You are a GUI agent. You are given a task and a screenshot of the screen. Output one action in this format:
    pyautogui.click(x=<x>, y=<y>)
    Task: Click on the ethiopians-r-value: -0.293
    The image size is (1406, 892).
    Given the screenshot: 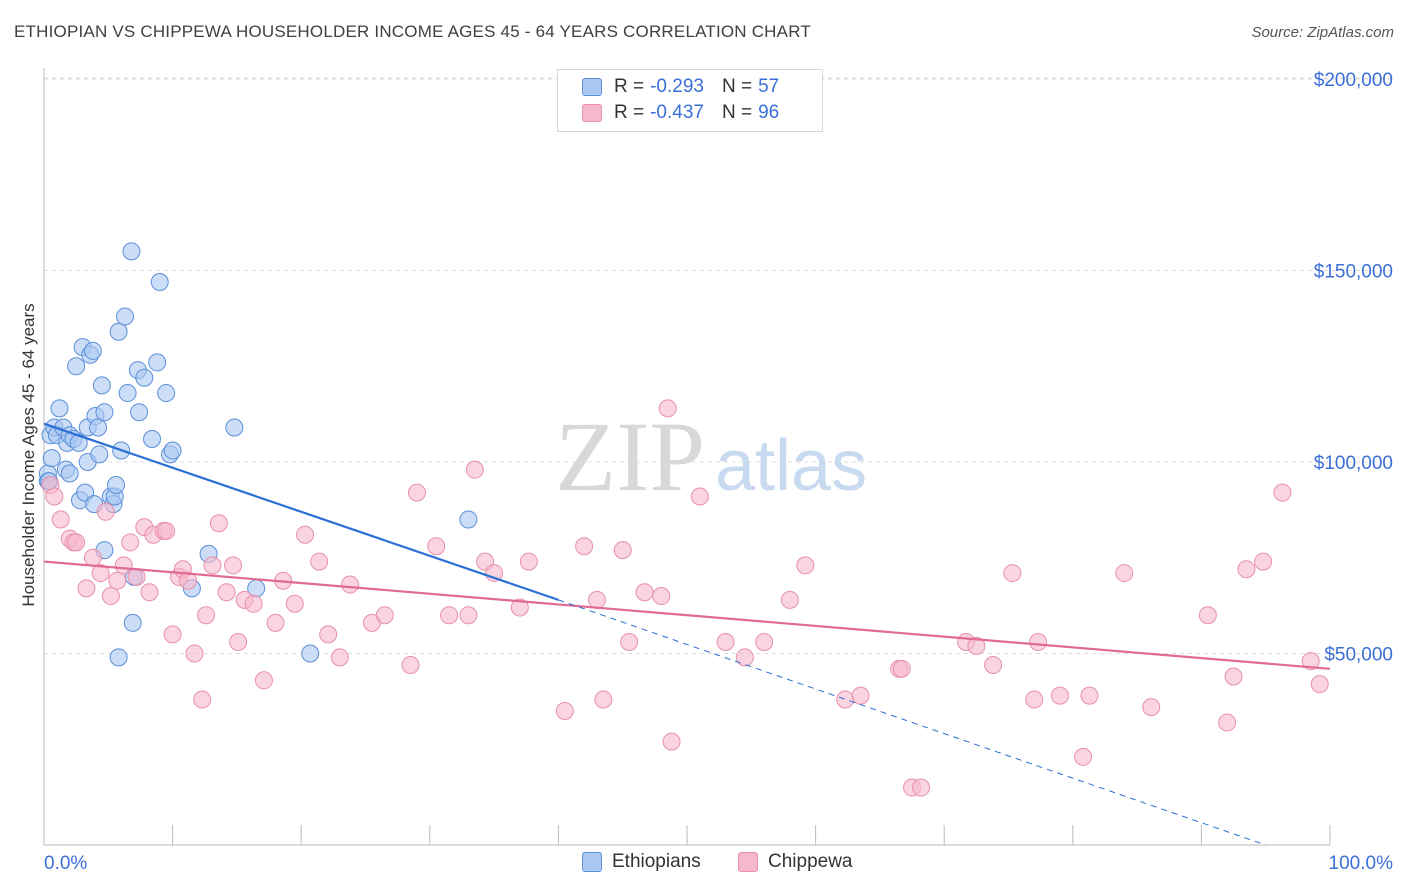 What is the action you would take?
    pyautogui.click(x=677, y=86)
    